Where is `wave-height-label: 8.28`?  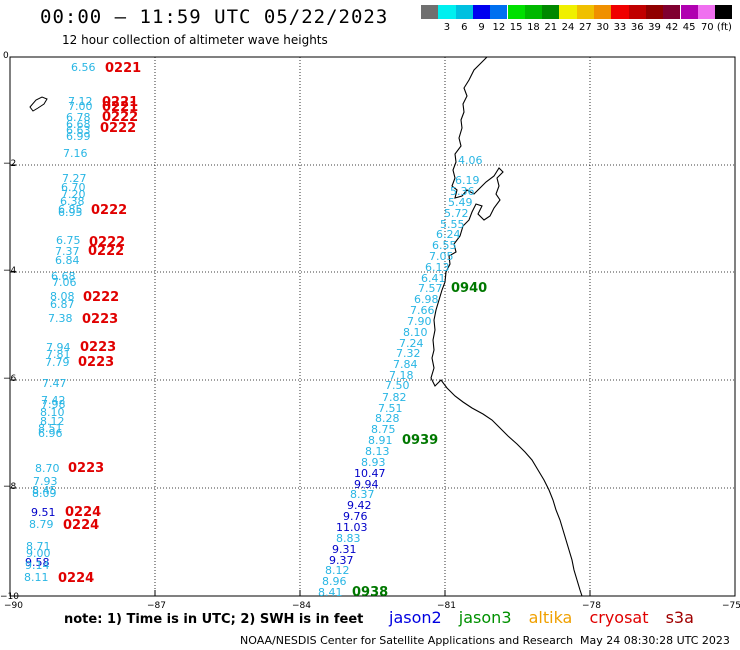 wave-height-label: 8.28 is located at coordinates (387, 418).